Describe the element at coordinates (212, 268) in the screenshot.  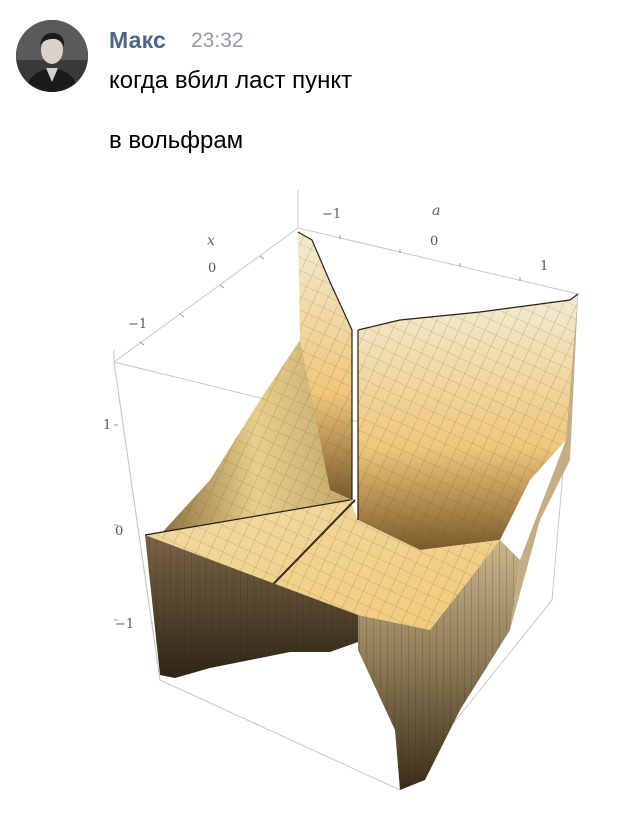
I see `x-tick-label: 0` at that location.